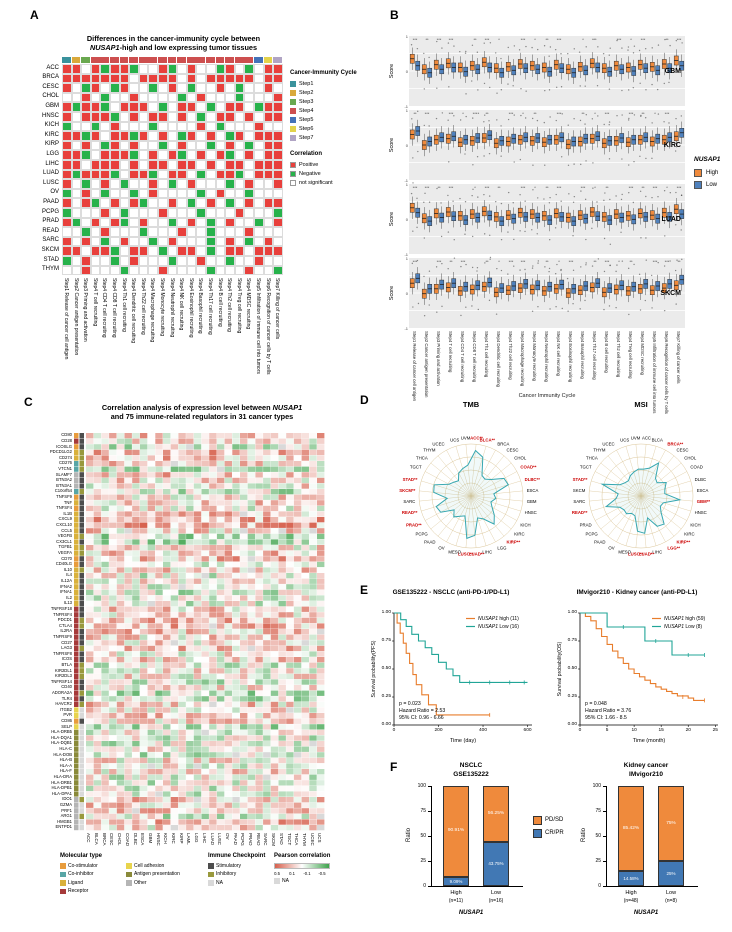 The height and width of the screenshot is (932, 732). Describe the element at coordinates (65, 319) in the screenshot. I see `step-column-label: Step1 Release of cancer cell antigen` at that location.